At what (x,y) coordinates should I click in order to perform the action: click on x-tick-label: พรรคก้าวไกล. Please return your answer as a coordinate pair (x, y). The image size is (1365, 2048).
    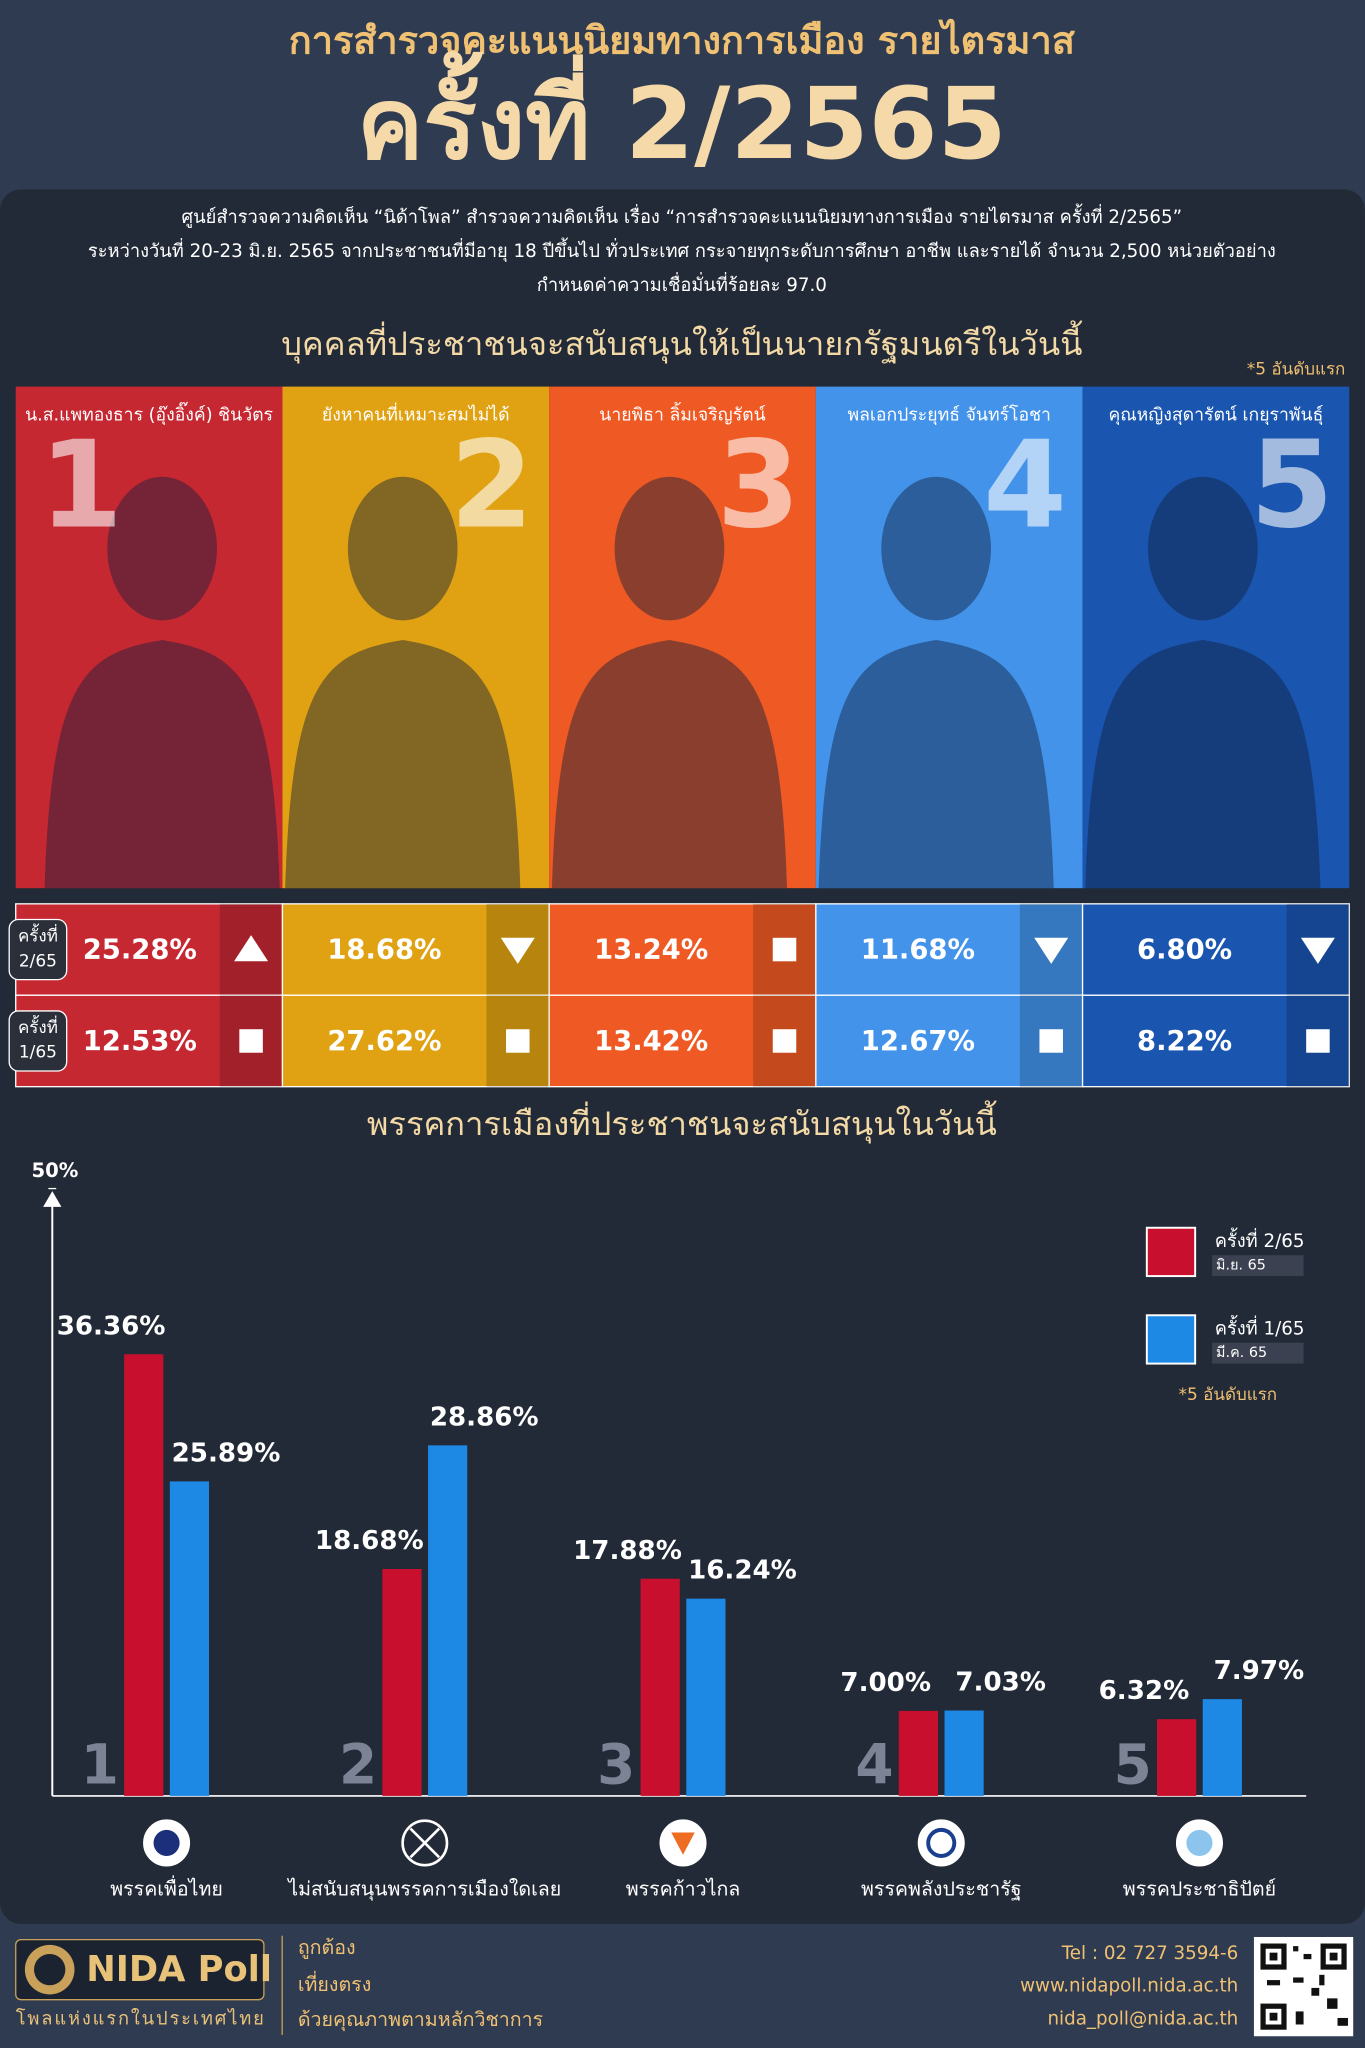
    Looking at the image, I should click on (683, 1888).